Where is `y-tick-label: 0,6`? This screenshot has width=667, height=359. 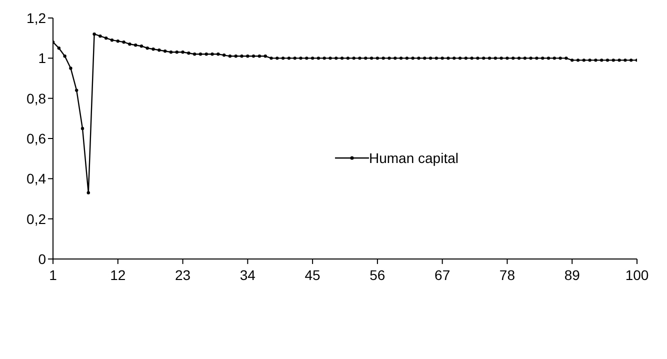 y-tick-label: 0,6 is located at coordinates (36, 138).